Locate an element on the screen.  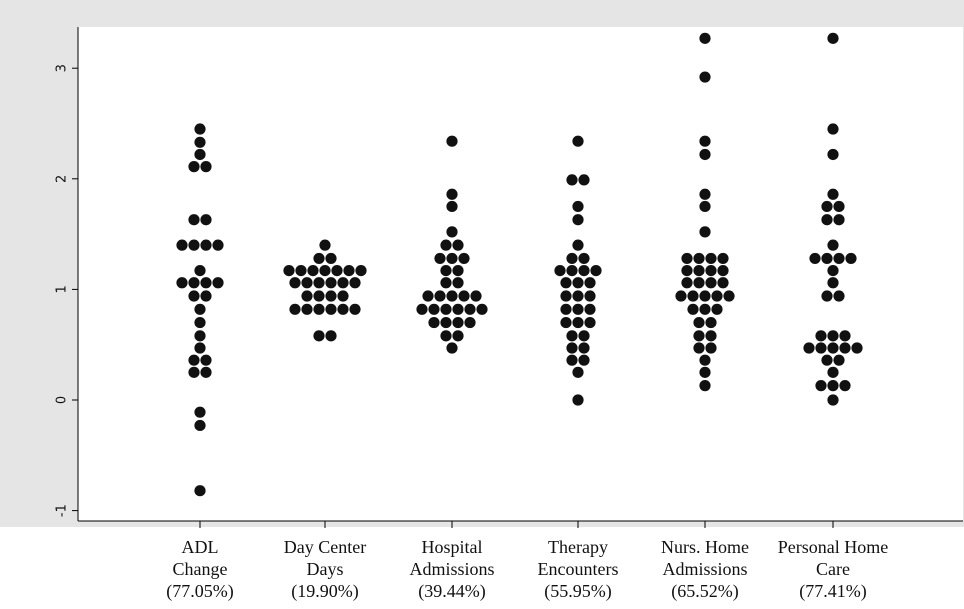
category-label-line: Days is located at coordinates (325, 569).